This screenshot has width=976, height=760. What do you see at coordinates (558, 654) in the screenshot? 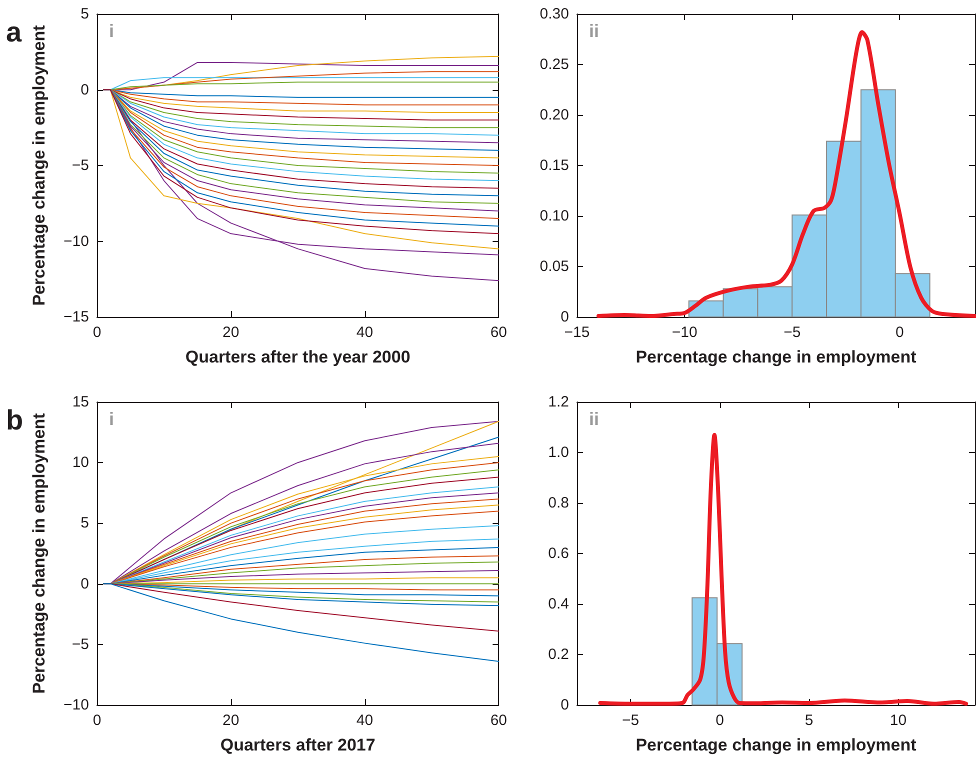
I see `y-tick-label: 0.2` at bounding box center [558, 654].